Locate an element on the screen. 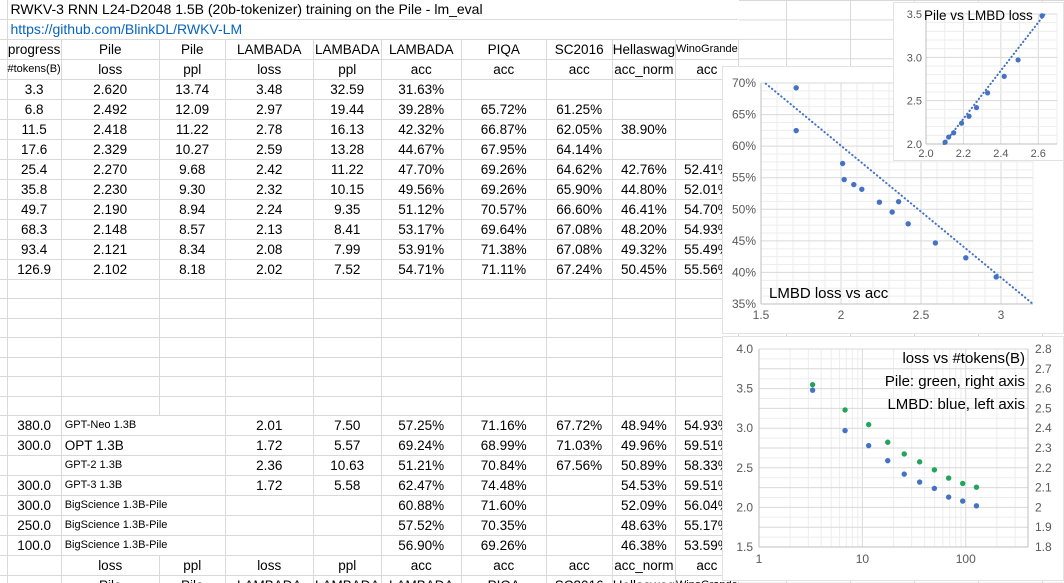  cell: 47.70% is located at coordinates (421, 169).